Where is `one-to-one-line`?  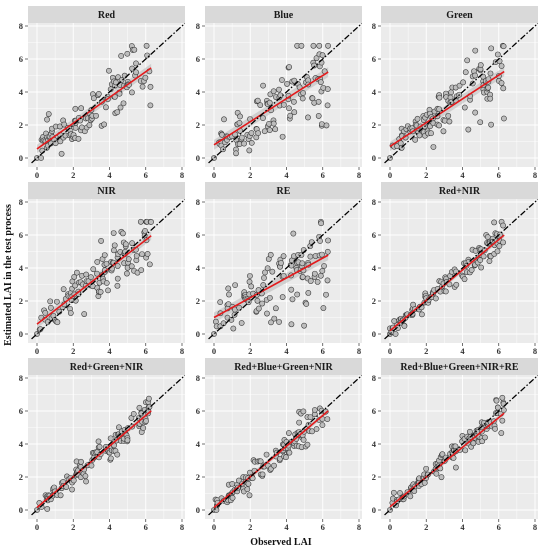 one-to-one-line is located at coordinates (461, 445).